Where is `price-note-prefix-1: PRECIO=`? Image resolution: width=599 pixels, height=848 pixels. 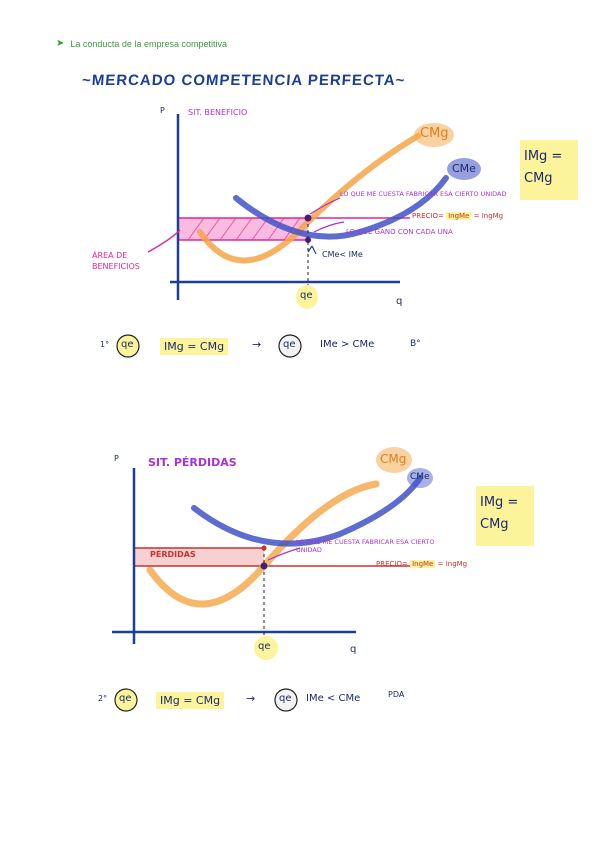
price-note-prefix-1: PRECIO= is located at coordinates (428, 216).